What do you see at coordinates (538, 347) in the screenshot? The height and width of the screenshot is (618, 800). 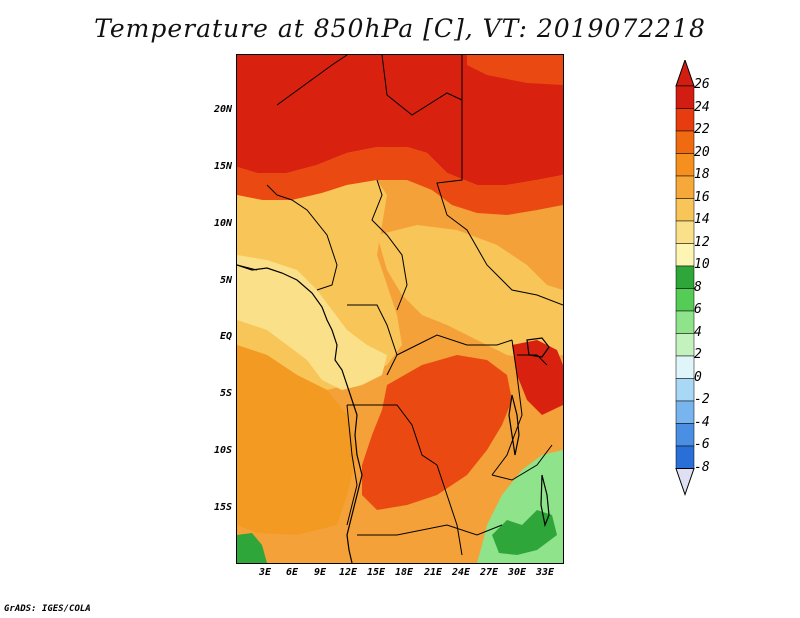 I see `lake-victoria` at bounding box center [538, 347].